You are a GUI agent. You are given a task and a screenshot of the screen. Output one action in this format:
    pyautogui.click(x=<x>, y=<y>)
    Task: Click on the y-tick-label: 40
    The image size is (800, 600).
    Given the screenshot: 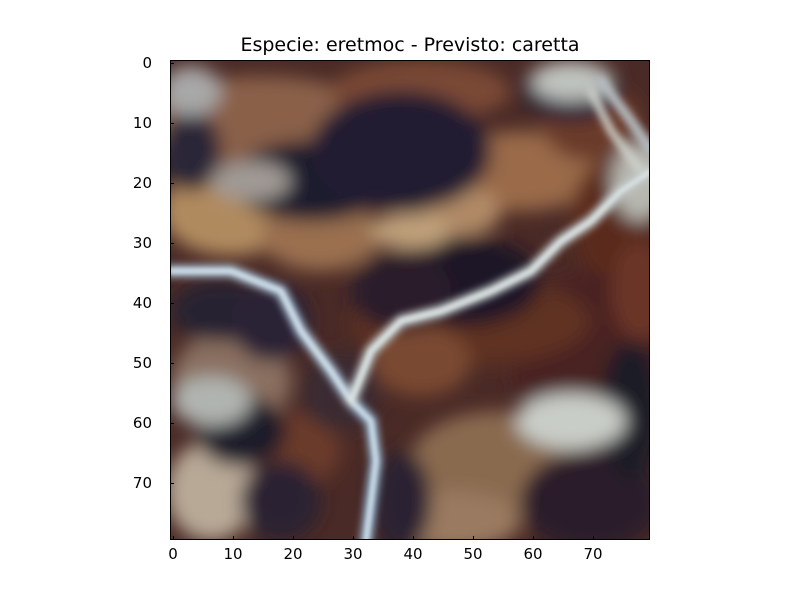 What is the action you would take?
    pyautogui.click(x=142, y=303)
    